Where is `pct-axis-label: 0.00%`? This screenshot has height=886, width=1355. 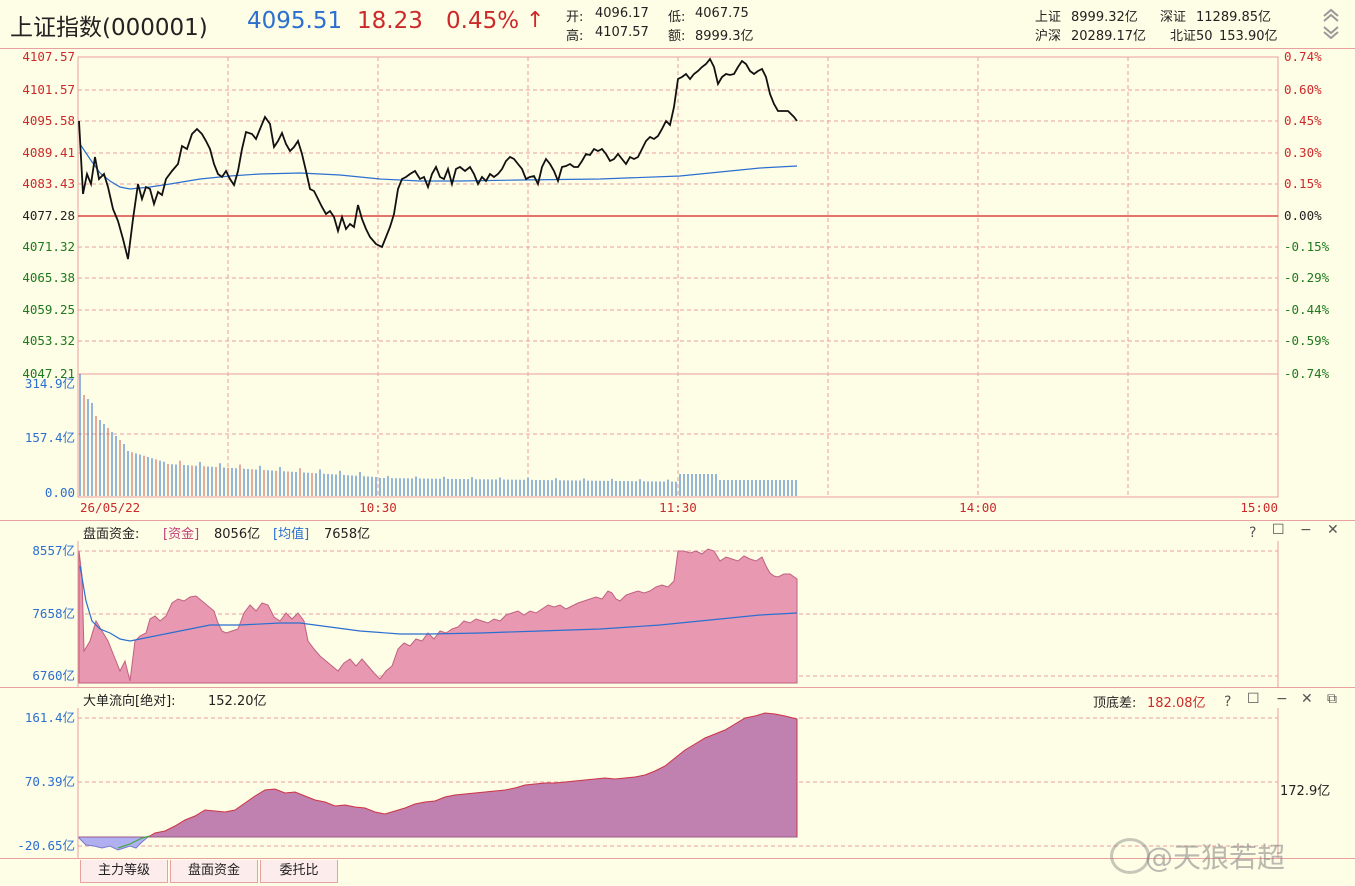
pct-axis-label: 0.00% is located at coordinates (1303, 215).